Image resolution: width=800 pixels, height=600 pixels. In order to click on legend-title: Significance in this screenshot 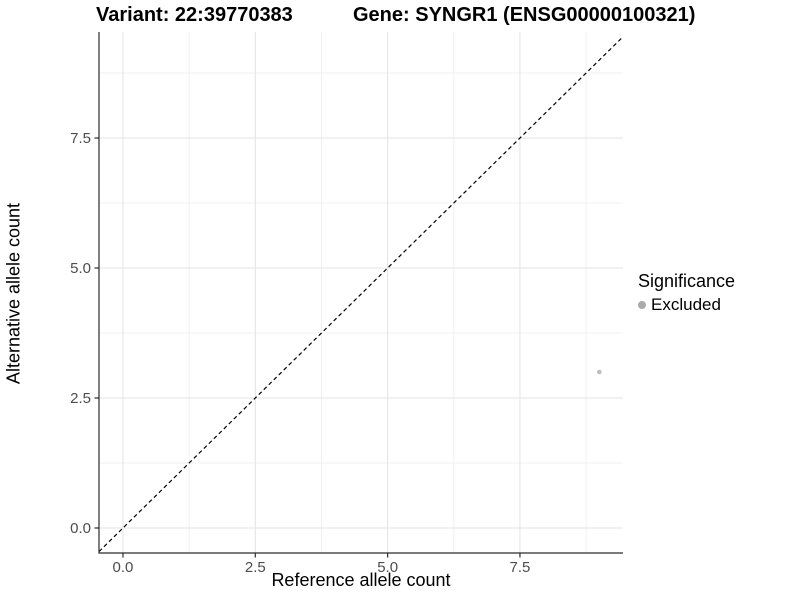, I will do `click(687, 281)`.